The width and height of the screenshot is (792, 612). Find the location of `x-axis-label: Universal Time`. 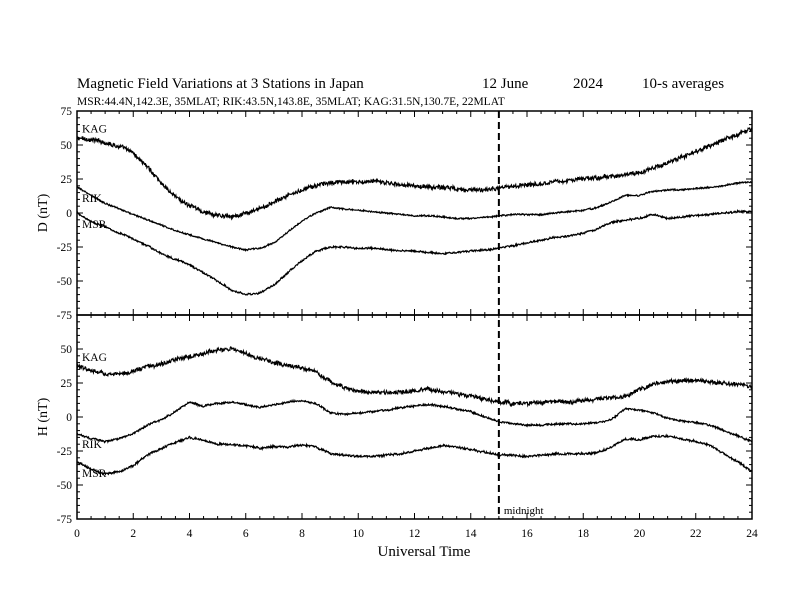

x-axis-label: Universal Time is located at coordinates (424, 552).